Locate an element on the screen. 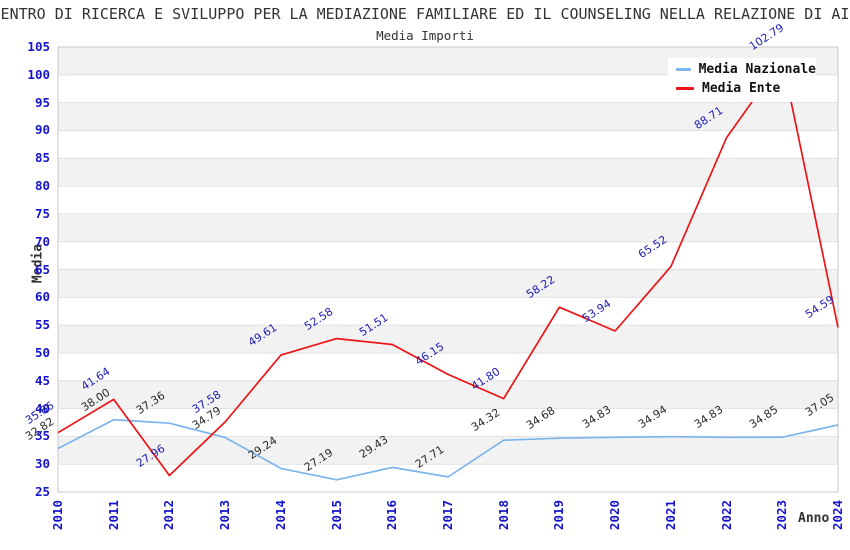 Image resolution: width=850 pixels, height=550 pixels. x-tick-label: 2014 is located at coordinates (280, 515).